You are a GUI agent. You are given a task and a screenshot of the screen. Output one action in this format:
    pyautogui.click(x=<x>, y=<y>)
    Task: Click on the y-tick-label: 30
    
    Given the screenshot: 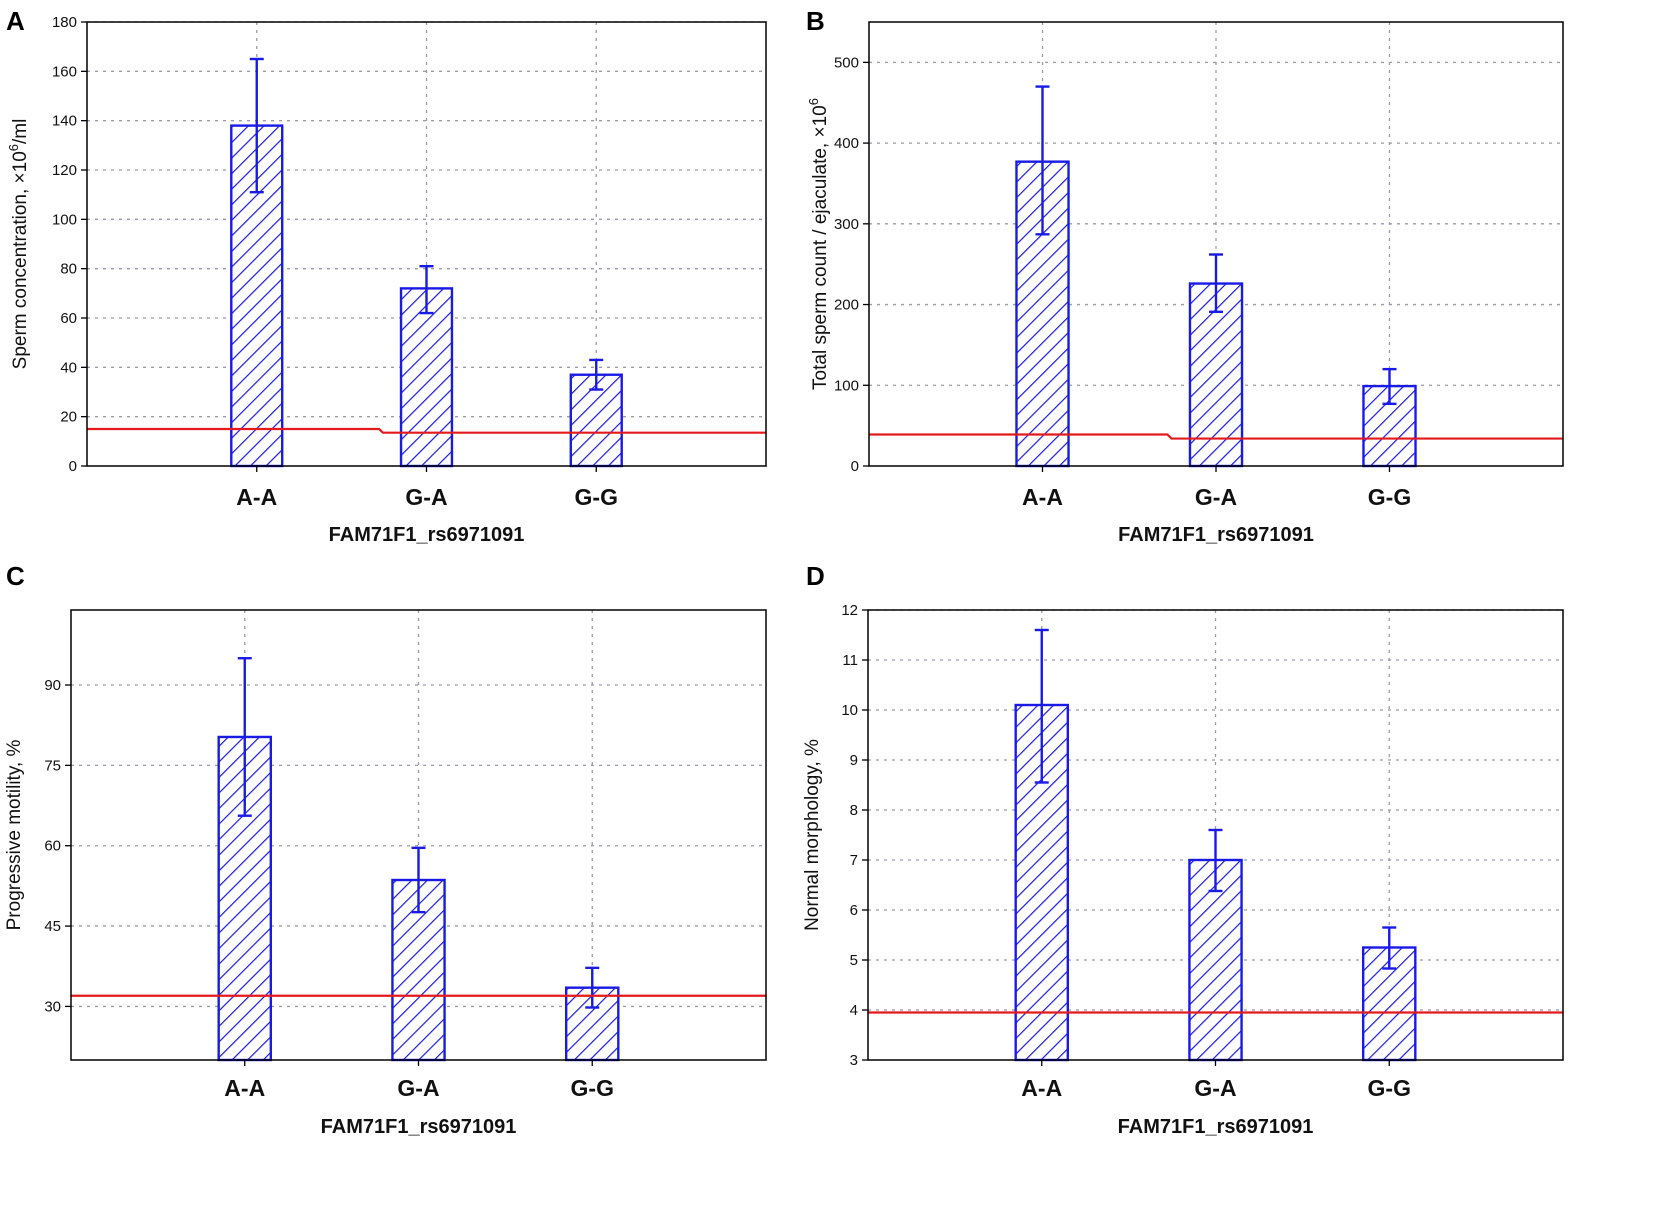 What is the action you would take?
    pyautogui.click(x=52, y=1006)
    